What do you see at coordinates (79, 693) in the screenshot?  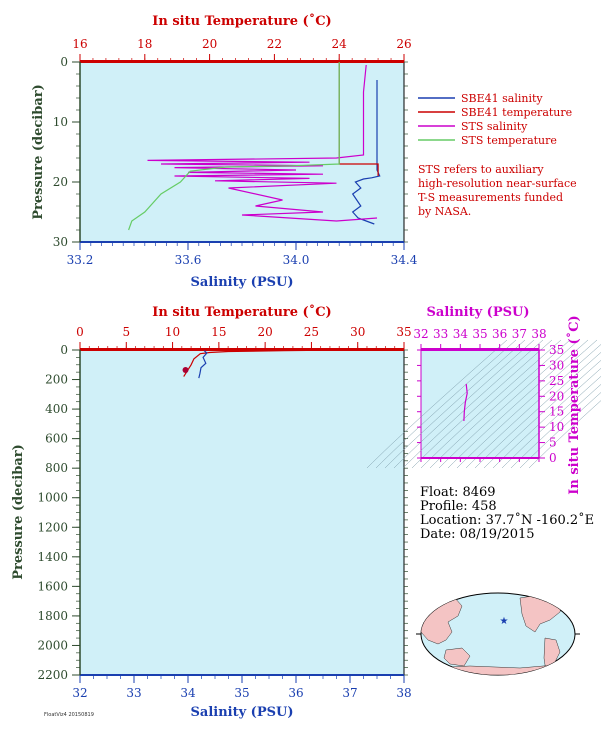 I see `bottom-sal-tick-label: 32` at bounding box center [79, 693].